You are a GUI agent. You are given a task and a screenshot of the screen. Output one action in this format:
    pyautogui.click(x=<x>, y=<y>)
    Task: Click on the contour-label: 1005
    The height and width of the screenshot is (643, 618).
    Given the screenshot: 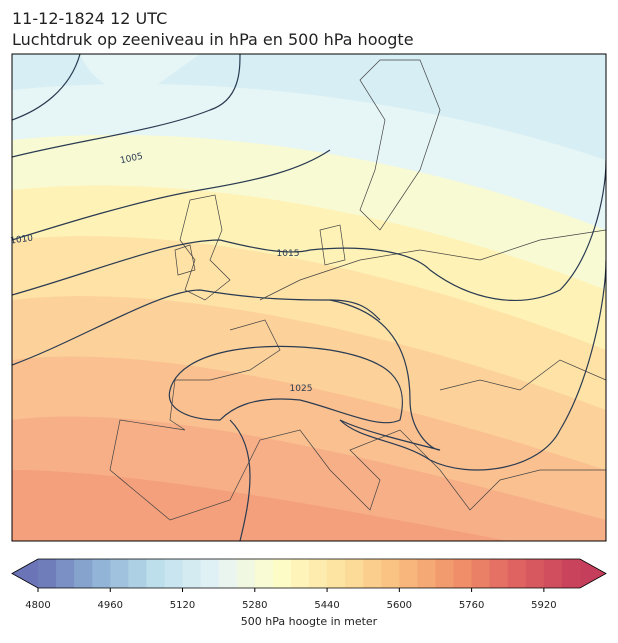 What is the action you would take?
    pyautogui.click(x=131, y=159)
    